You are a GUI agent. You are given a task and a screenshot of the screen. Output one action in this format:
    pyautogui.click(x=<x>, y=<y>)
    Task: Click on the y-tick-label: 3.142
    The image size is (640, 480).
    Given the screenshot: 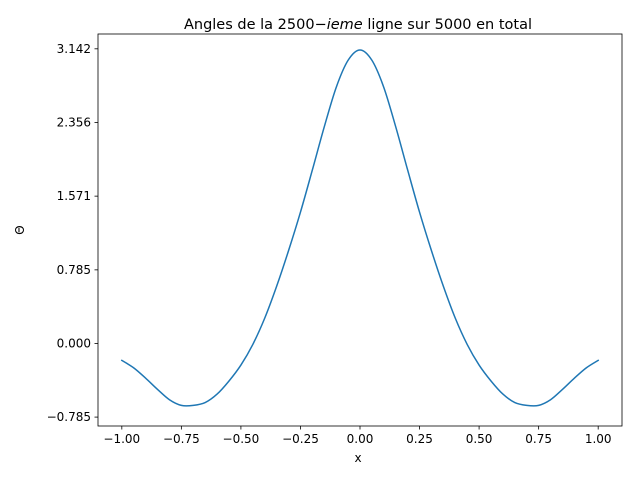 What is the action you would take?
    pyautogui.click(x=74, y=49)
    